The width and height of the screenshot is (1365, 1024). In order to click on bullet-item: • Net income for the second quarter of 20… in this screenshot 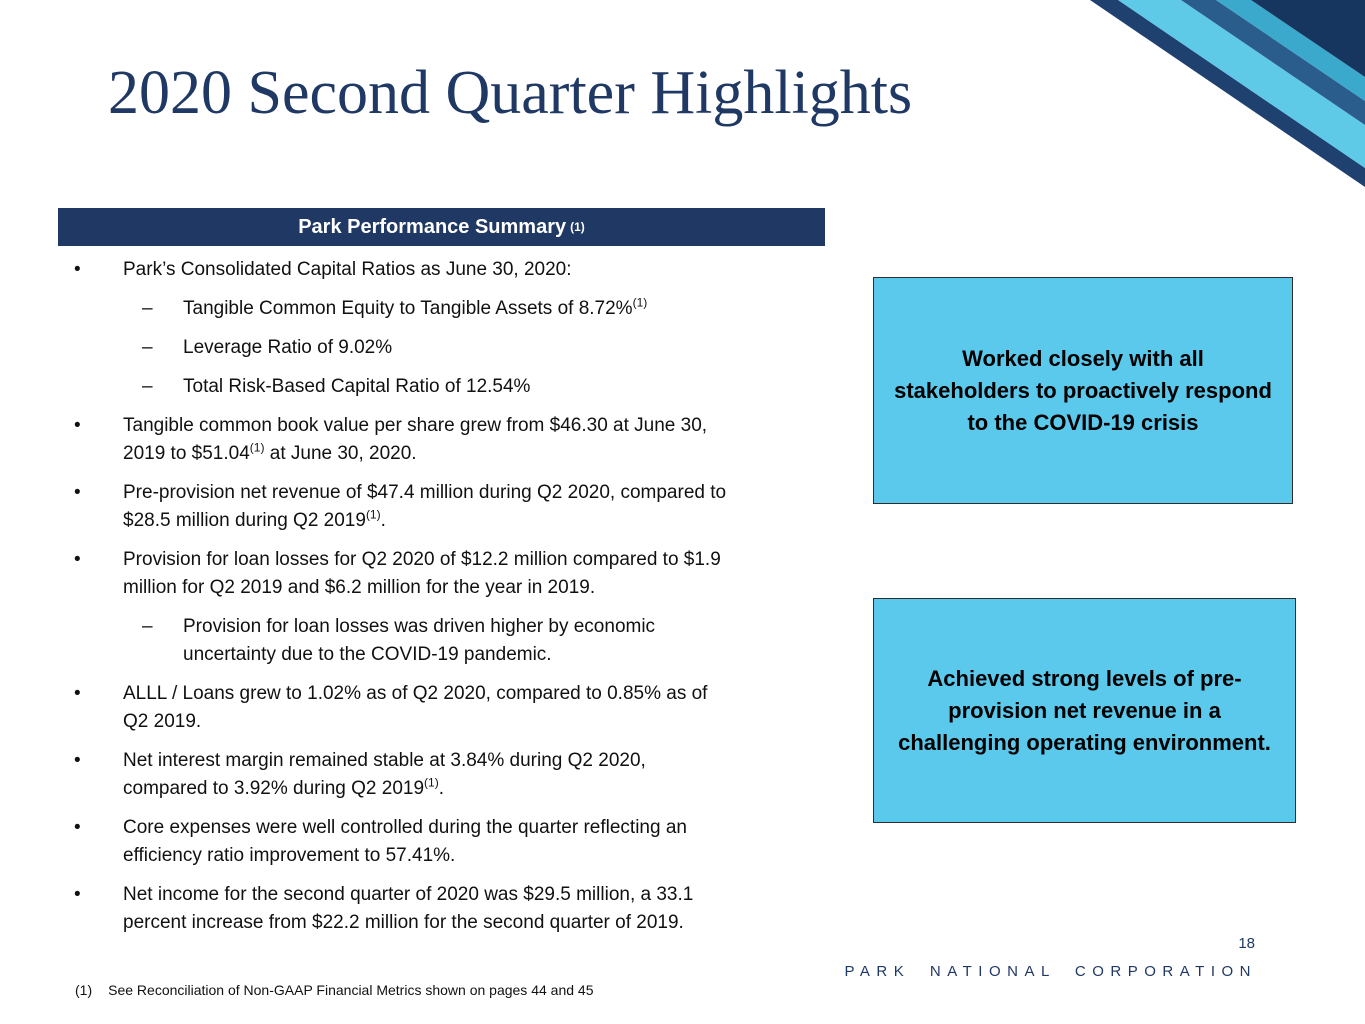, I will do `click(438, 909)`.